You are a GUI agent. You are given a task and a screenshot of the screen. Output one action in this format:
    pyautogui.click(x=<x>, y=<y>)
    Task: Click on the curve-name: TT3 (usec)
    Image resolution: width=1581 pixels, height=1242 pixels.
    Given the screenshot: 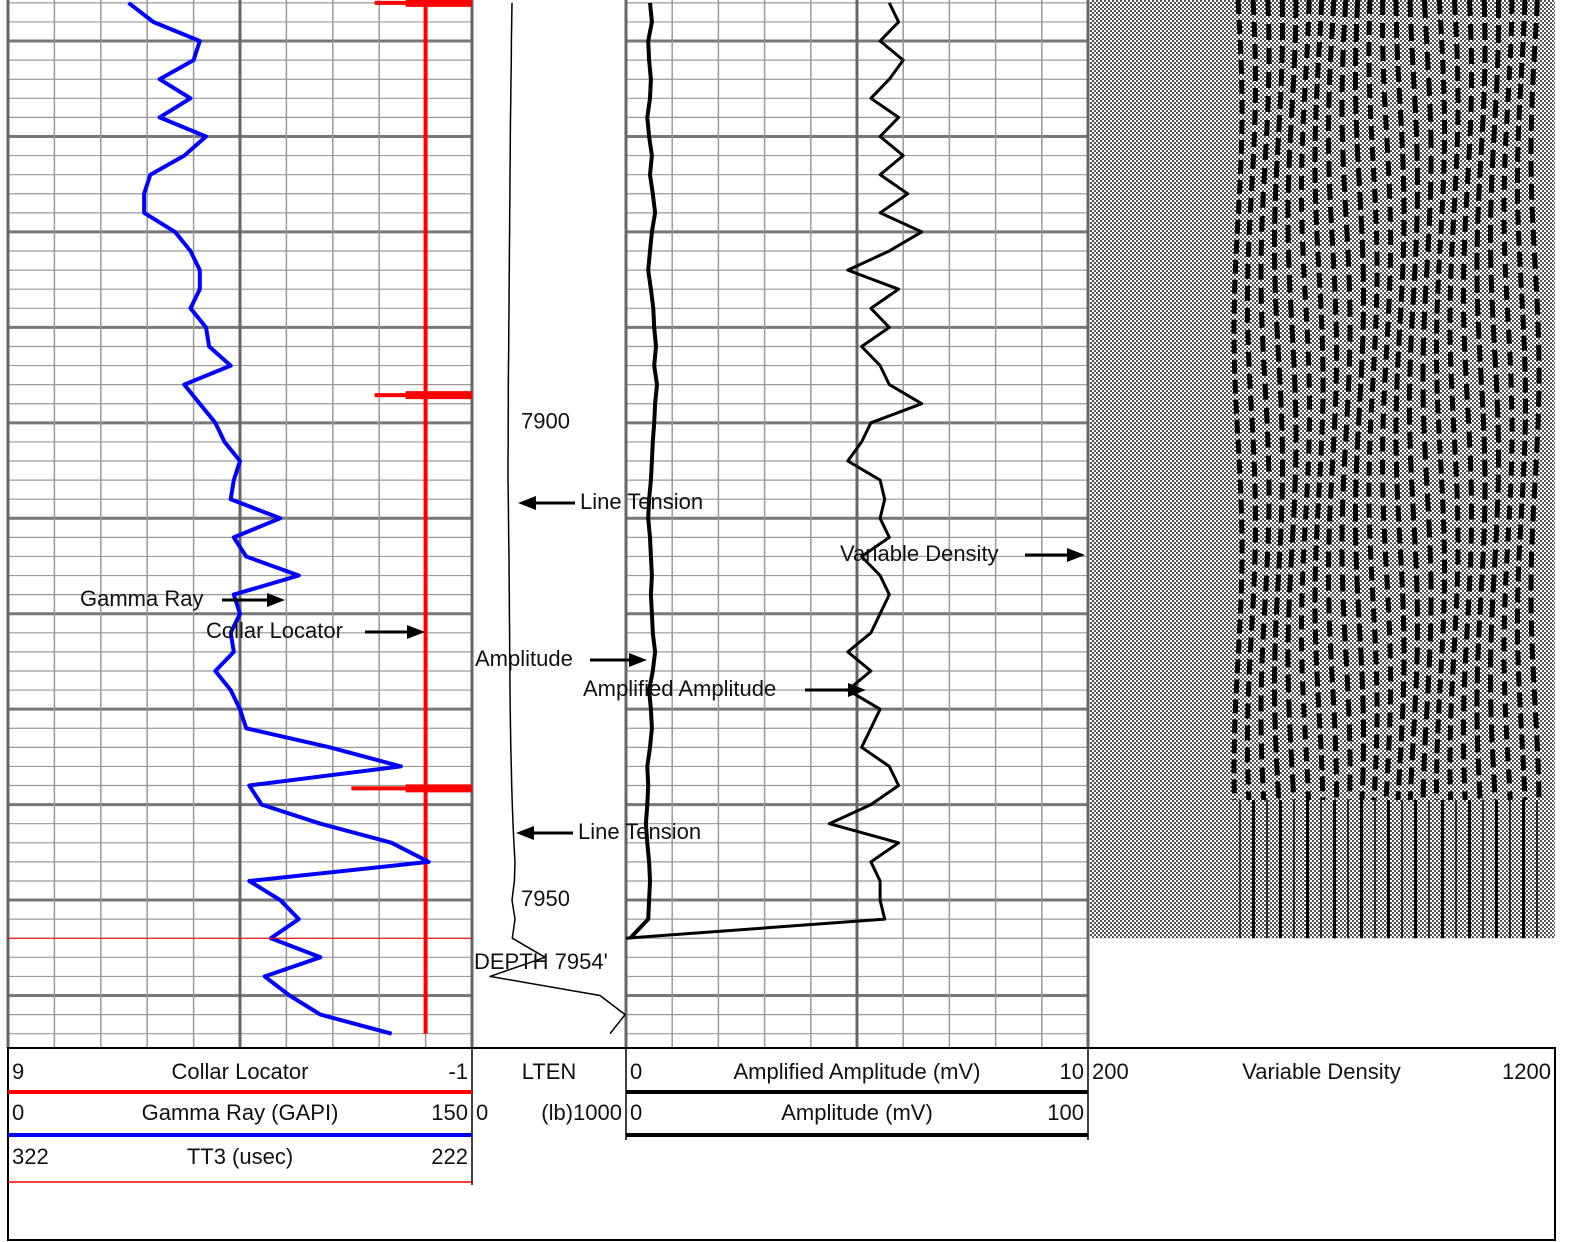 What is the action you would take?
    pyautogui.click(x=240, y=1156)
    